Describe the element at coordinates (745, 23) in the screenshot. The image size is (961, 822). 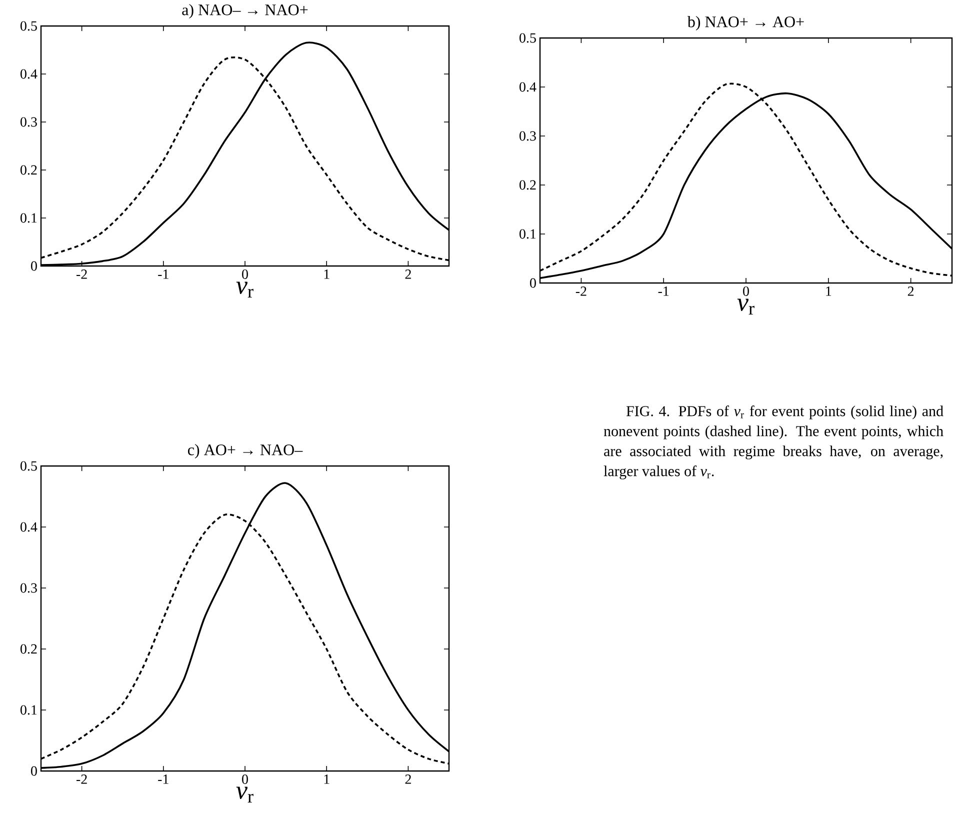
I see `chart-title: b) NAO+ → AO+` at that location.